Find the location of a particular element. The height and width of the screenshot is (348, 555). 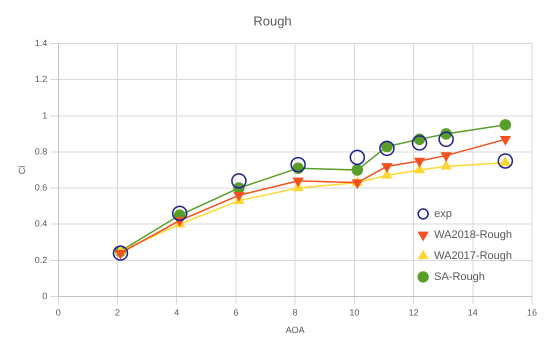

y-tick-label: 0.6 is located at coordinates (41, 187).